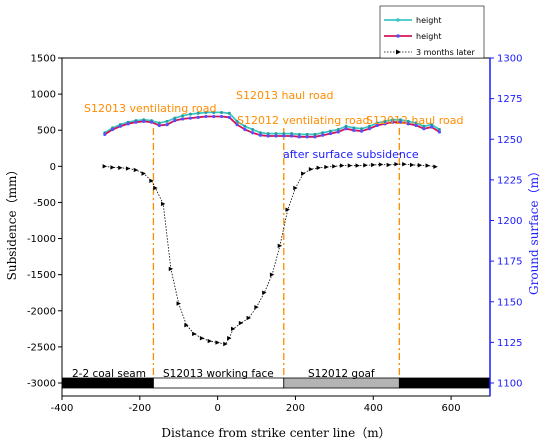  What do you see at coordinates (509, 384) in the screenshot?
I see `y2-tick-label: 1100` at bounding box center [509, 384].